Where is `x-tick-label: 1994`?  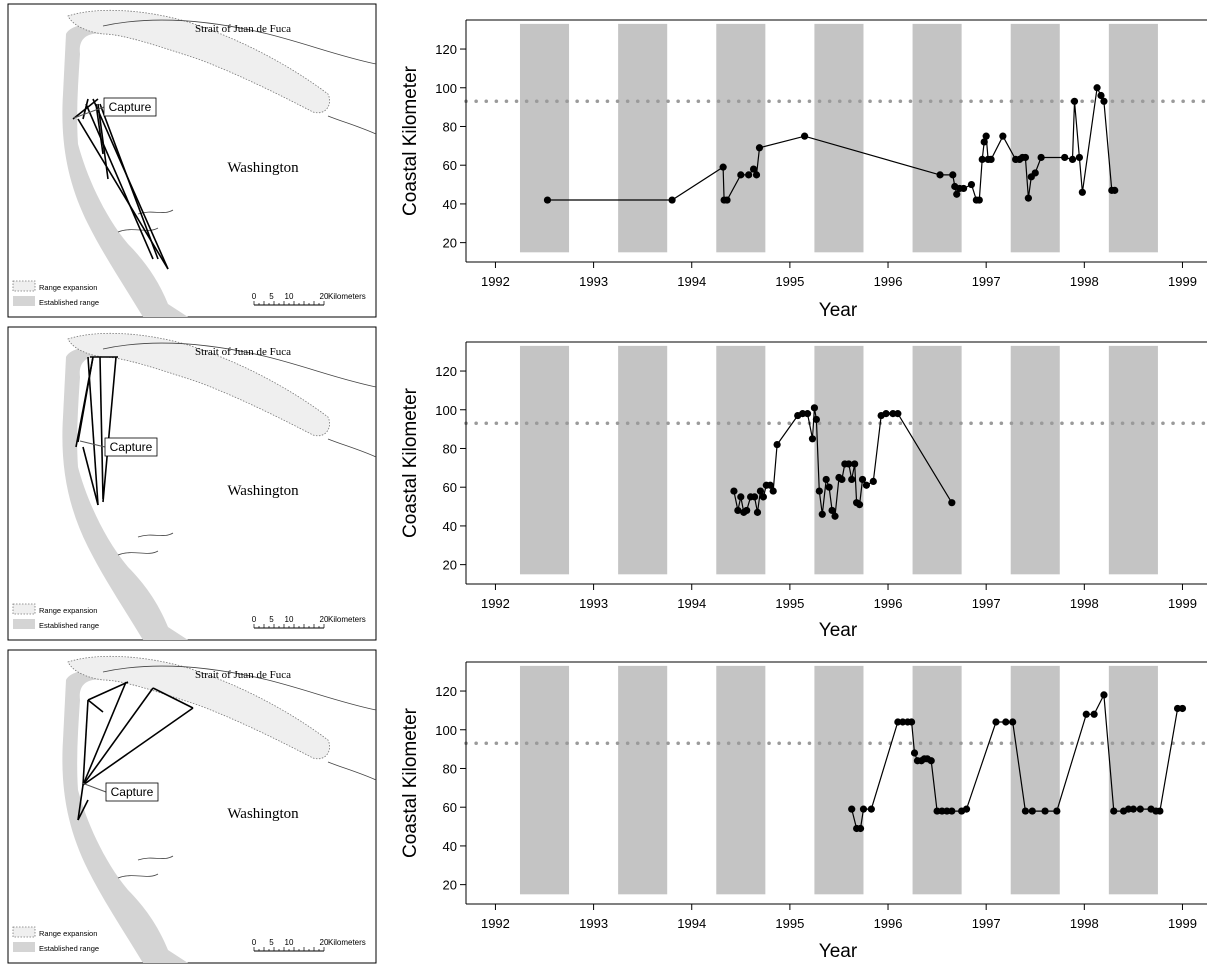
x-tick-label: 1994 is located at coordinates (691, 603).